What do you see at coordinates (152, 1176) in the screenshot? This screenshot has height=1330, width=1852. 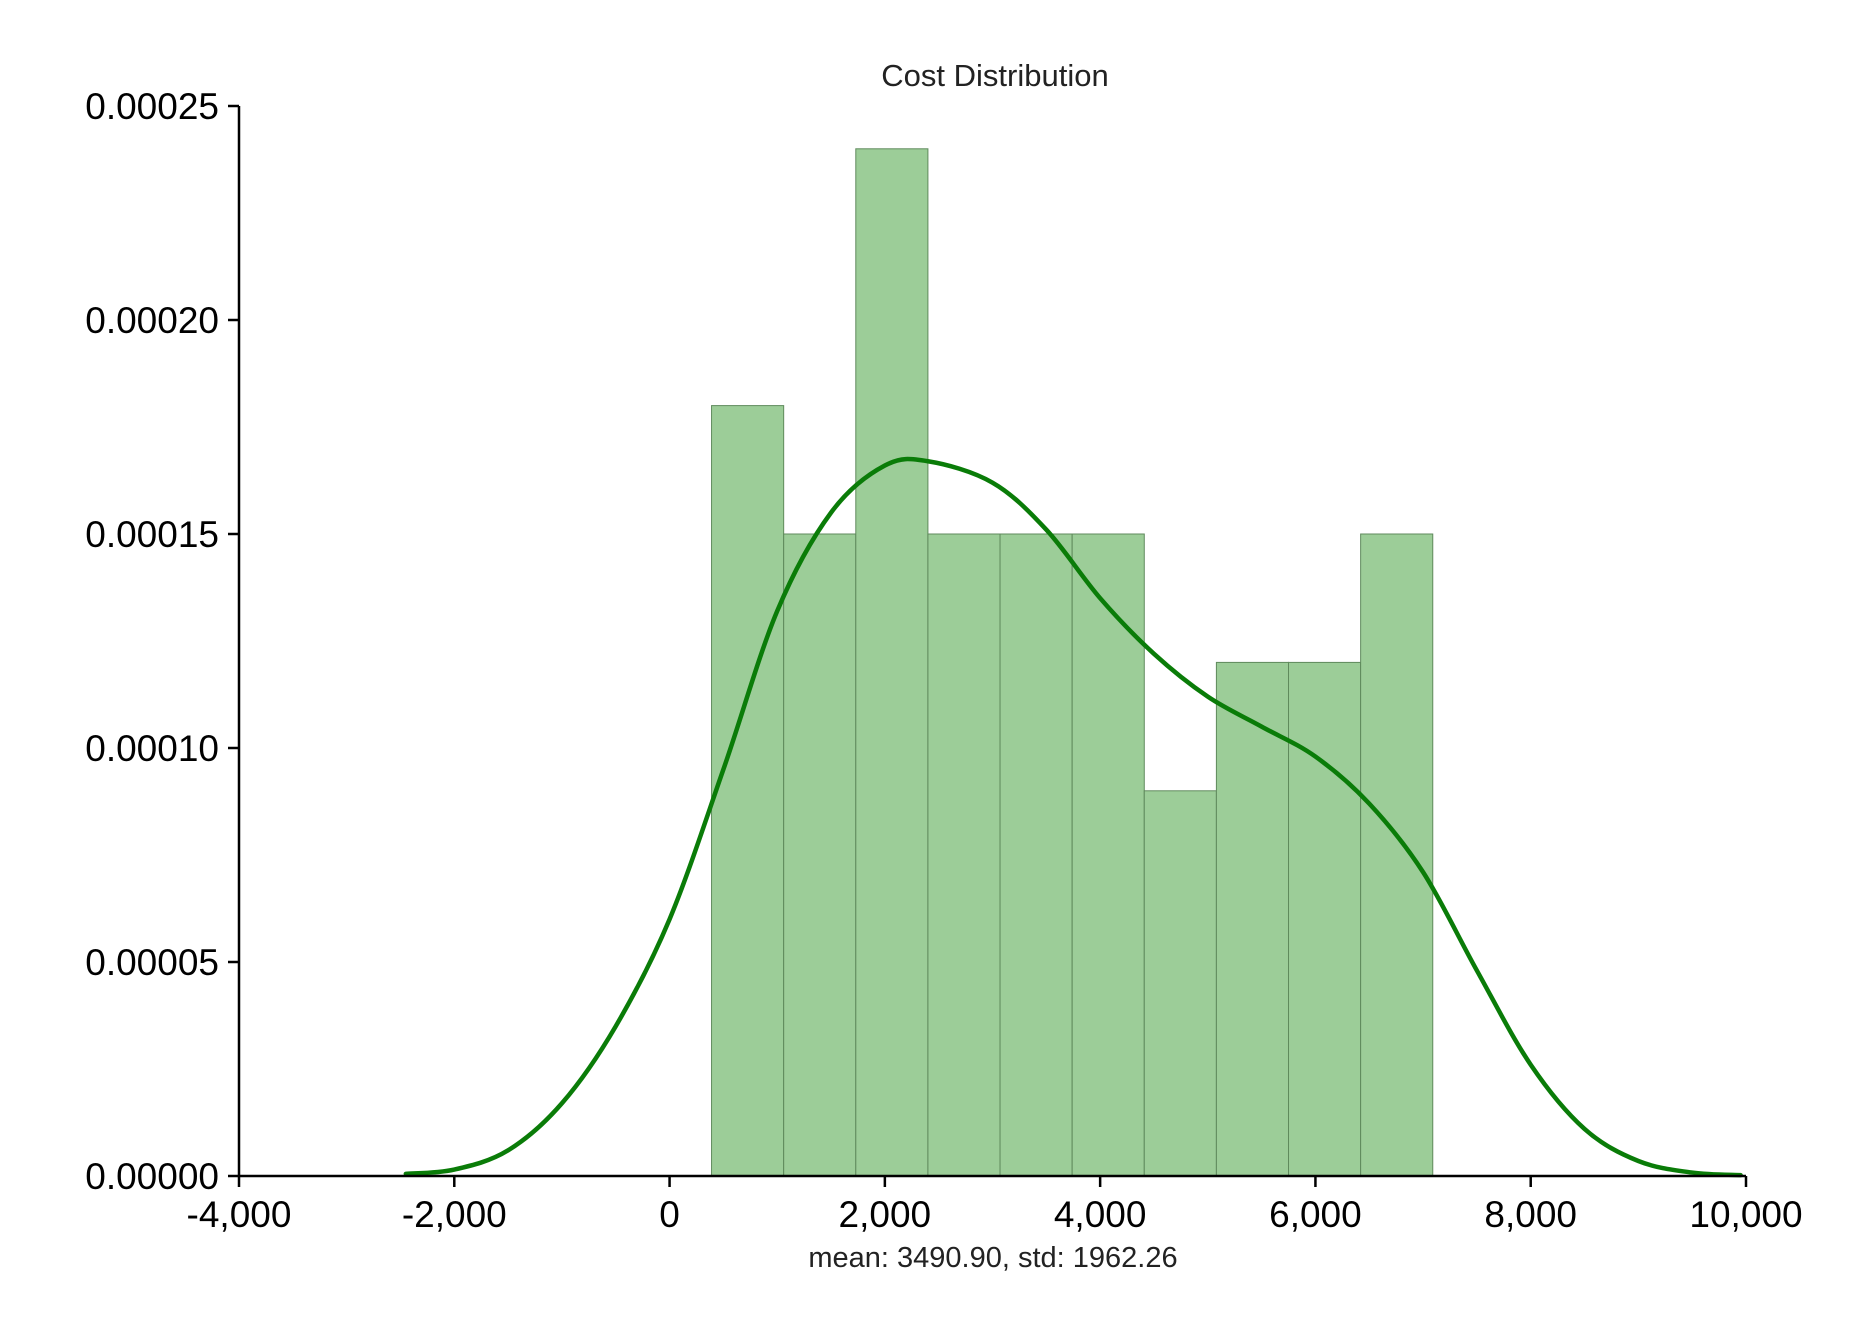 I see `y-tick-label: 0.00000` at bounding box center [152, 1176].